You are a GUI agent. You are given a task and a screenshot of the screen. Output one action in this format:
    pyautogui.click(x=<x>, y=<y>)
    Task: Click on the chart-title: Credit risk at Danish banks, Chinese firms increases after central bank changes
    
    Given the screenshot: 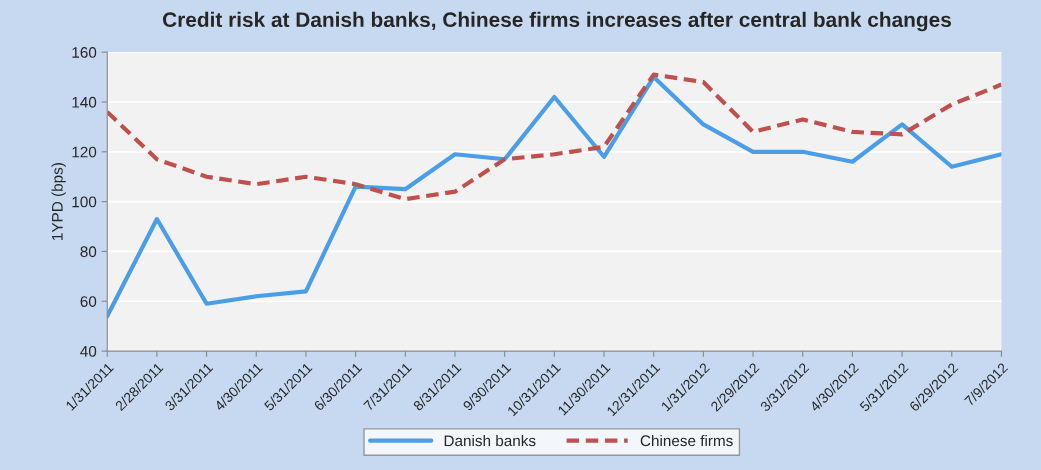 What is the action you would take?
    pyautogui.click(x=556, y=21)
    